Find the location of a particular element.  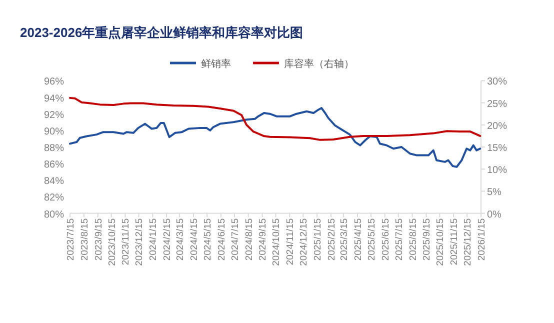

y2-tick-label: 5% is located at coordinates (494, 192).